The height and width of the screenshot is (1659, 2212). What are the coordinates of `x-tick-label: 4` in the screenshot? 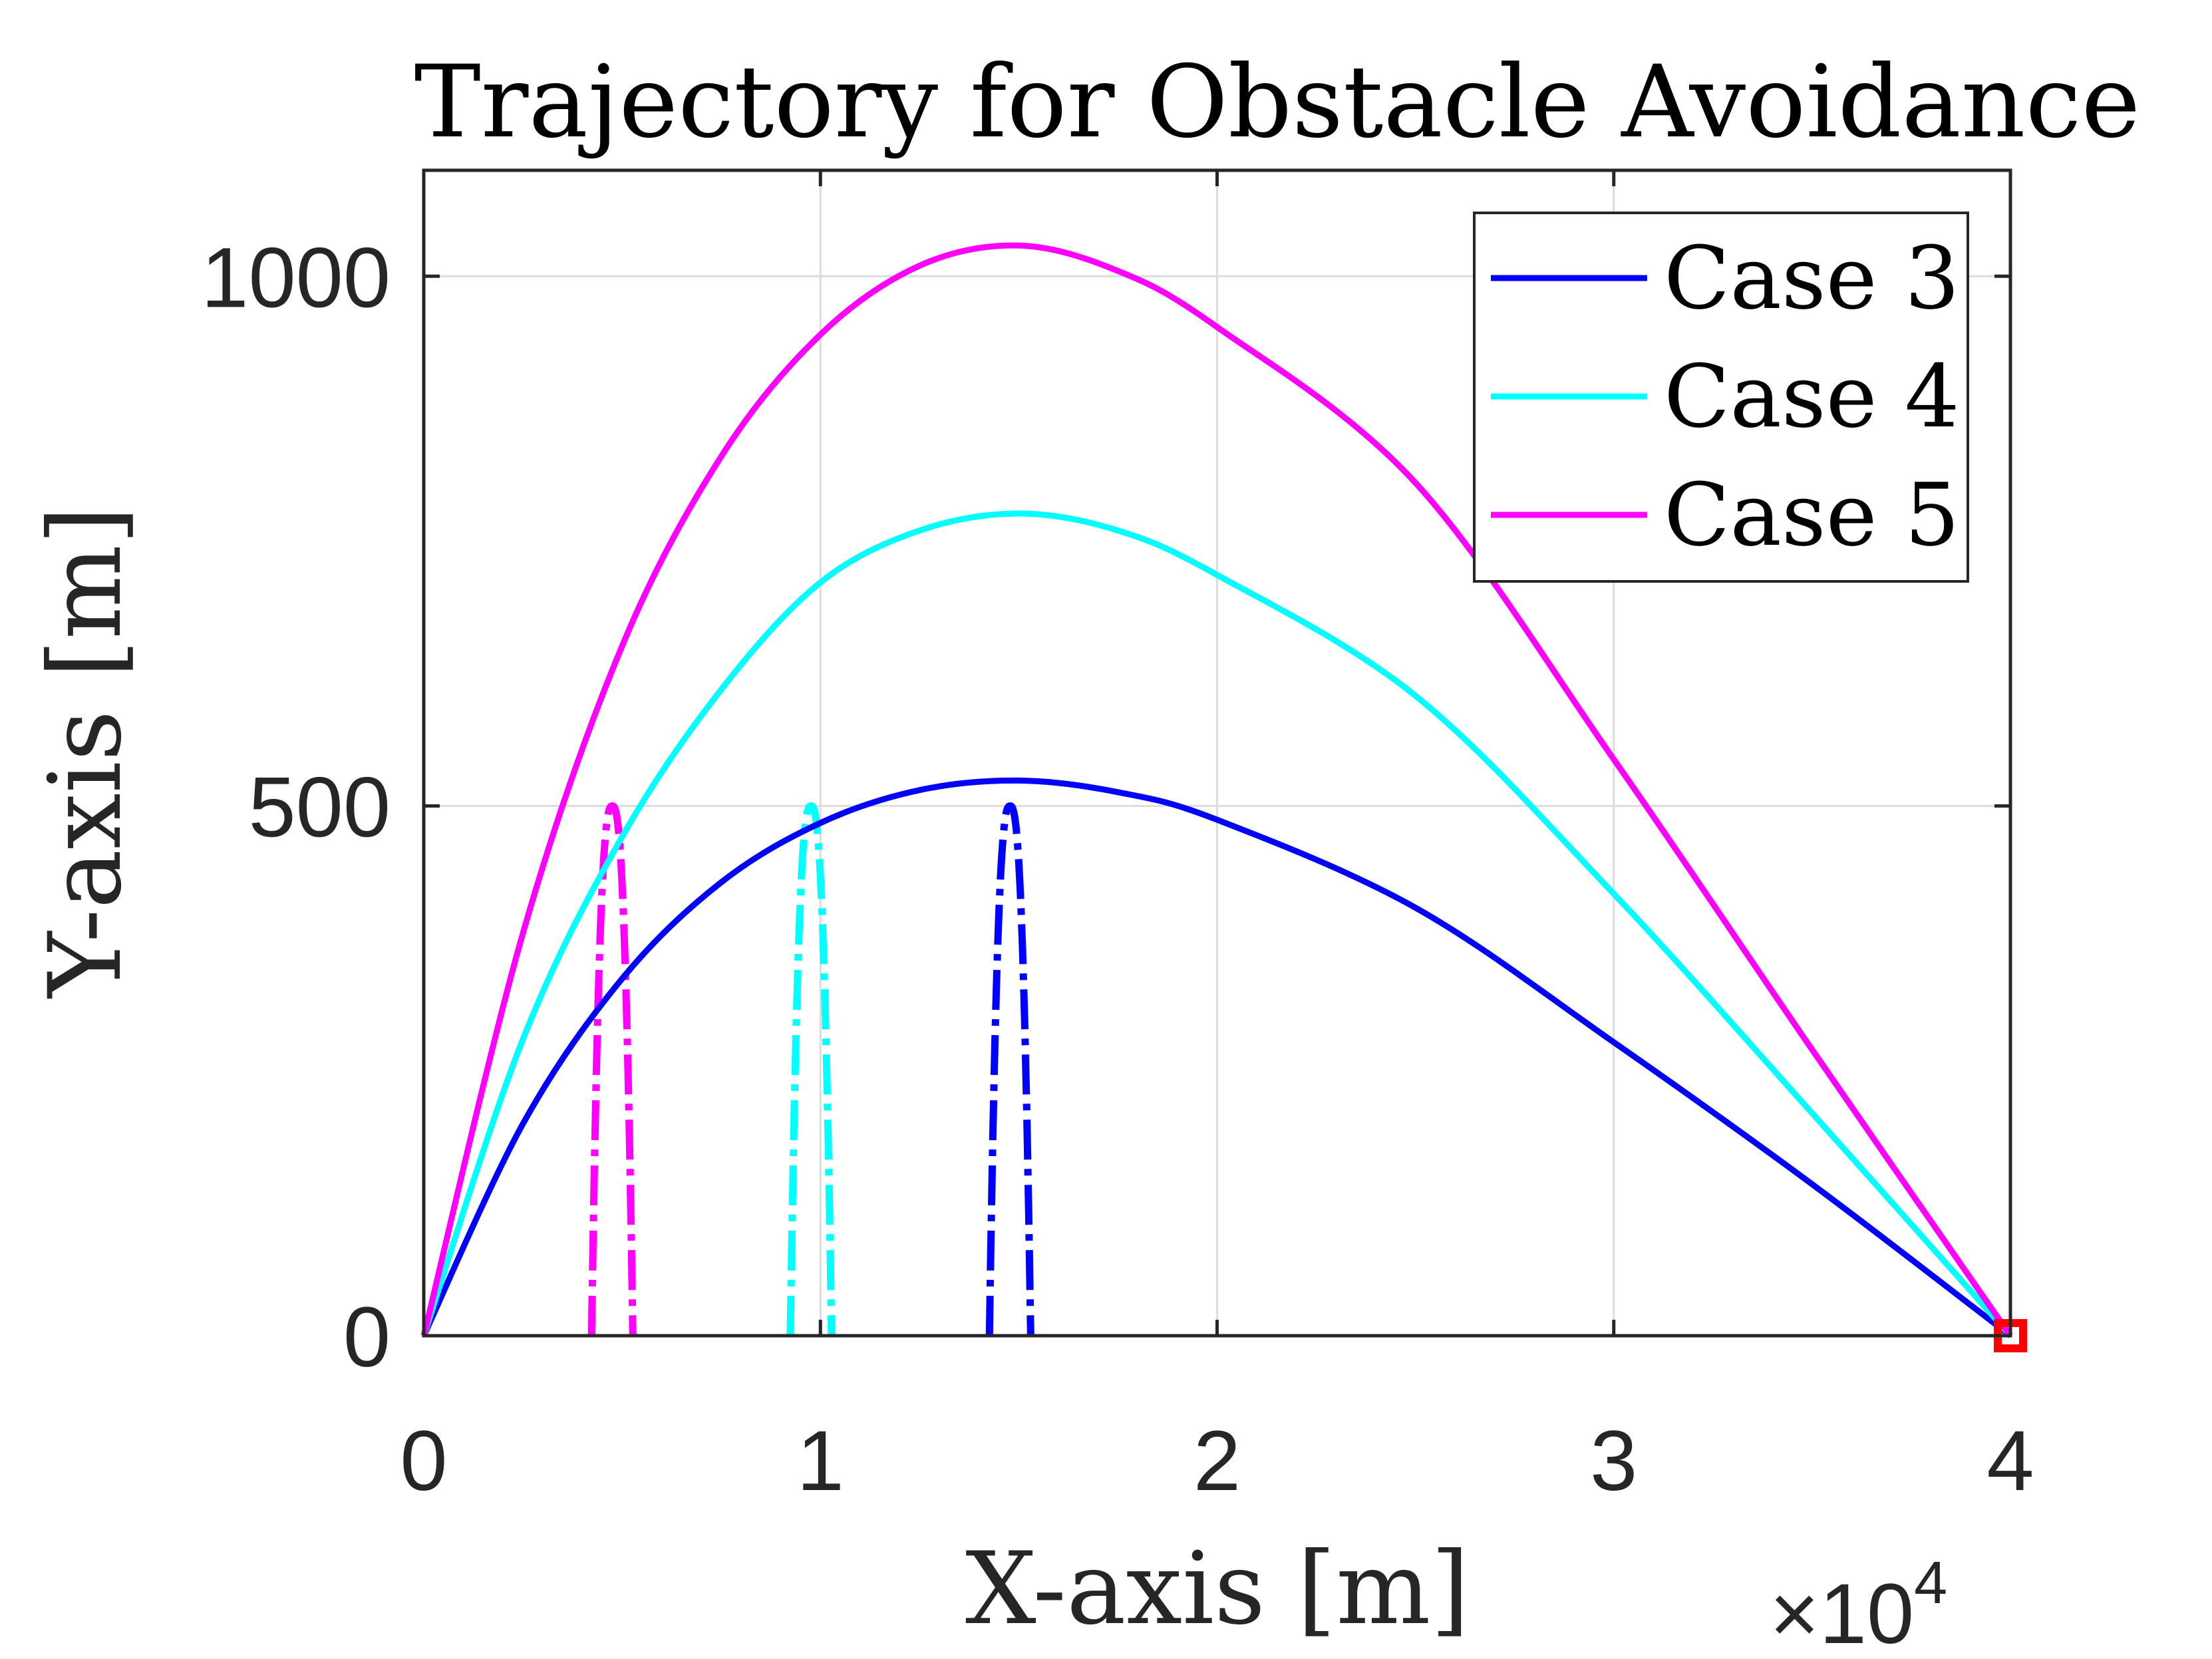 It's located at (2010, 1461).